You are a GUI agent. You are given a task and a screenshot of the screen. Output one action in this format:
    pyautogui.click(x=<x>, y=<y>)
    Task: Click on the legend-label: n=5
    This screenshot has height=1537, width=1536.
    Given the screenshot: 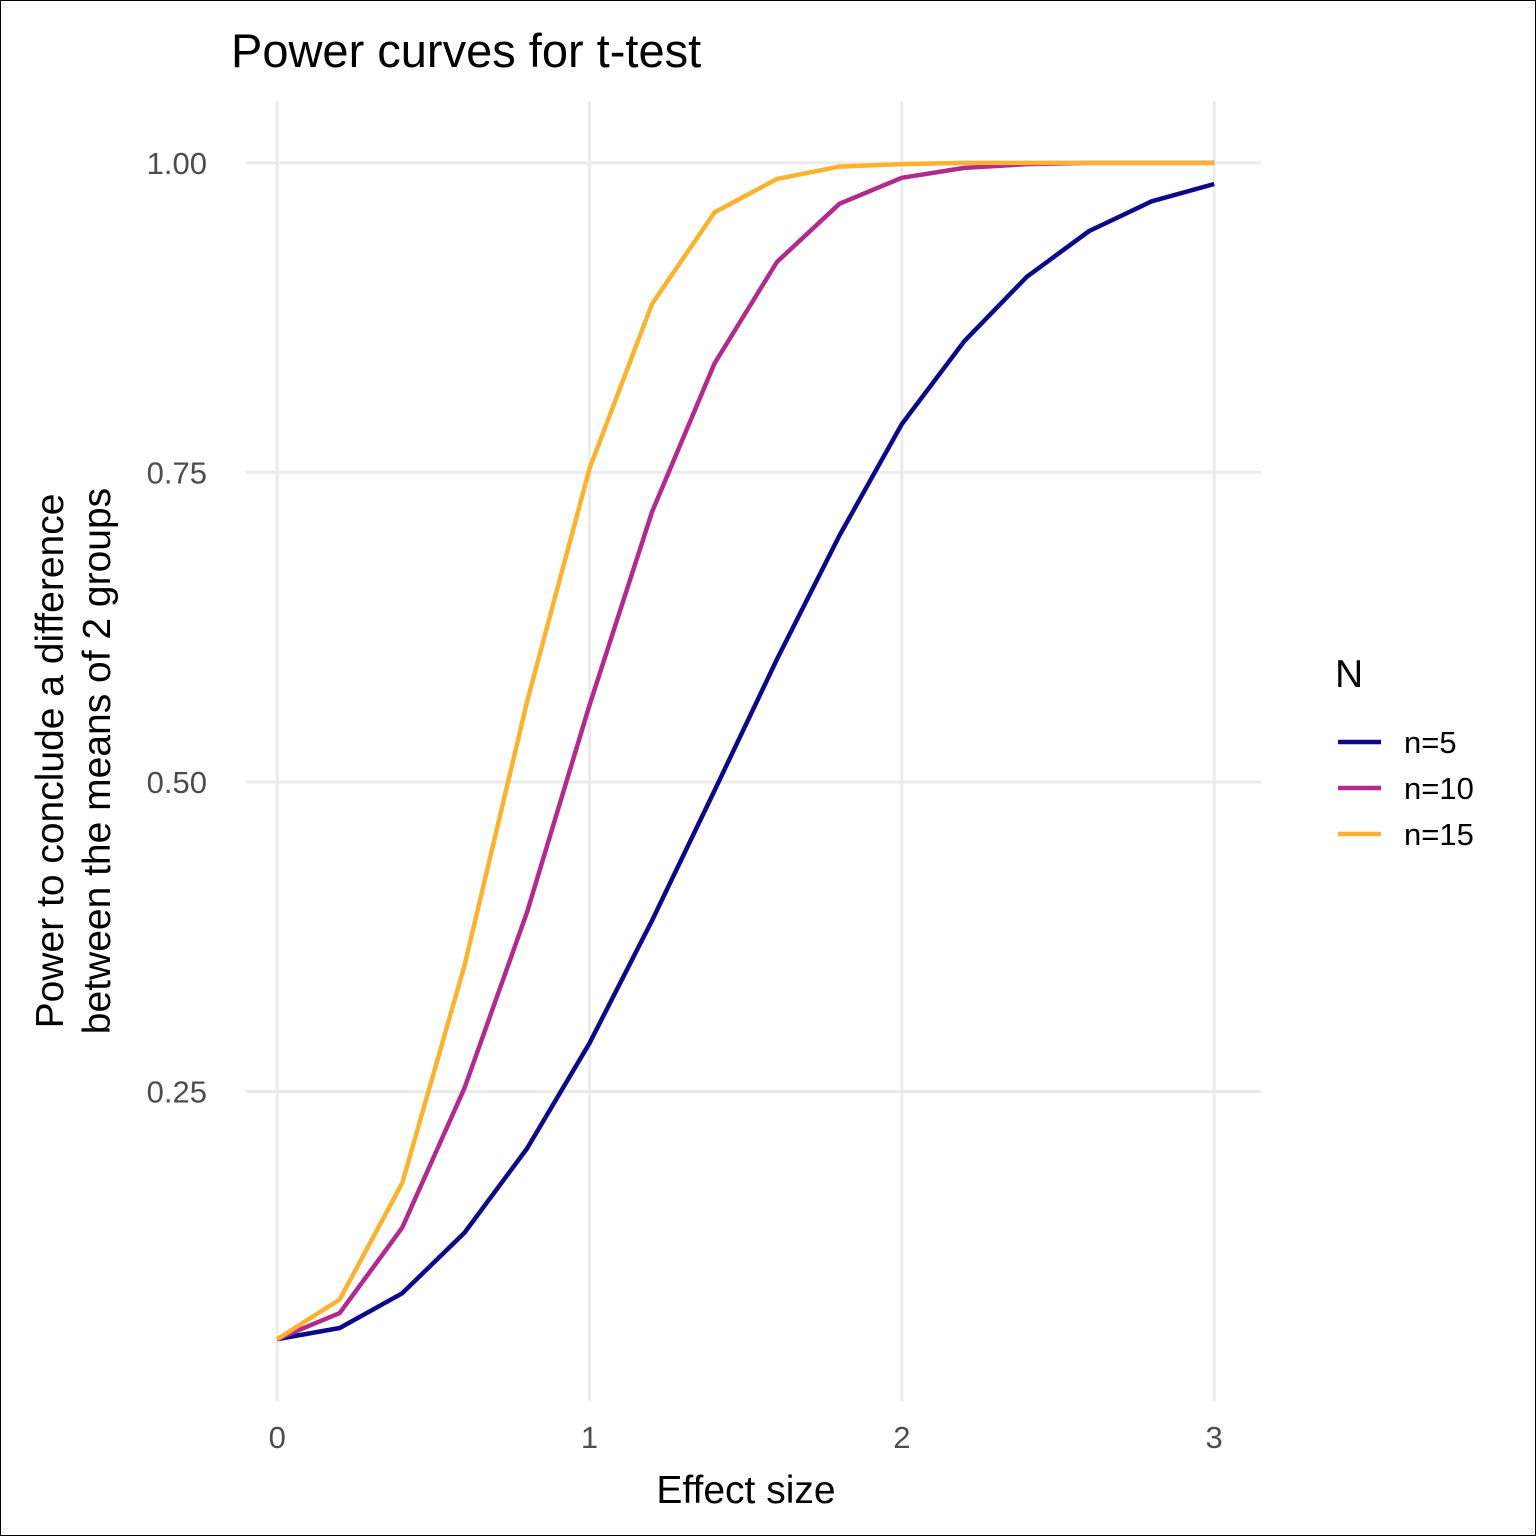 What is the action you would take?
    pyautogui.click(x=1430, y=742)
    